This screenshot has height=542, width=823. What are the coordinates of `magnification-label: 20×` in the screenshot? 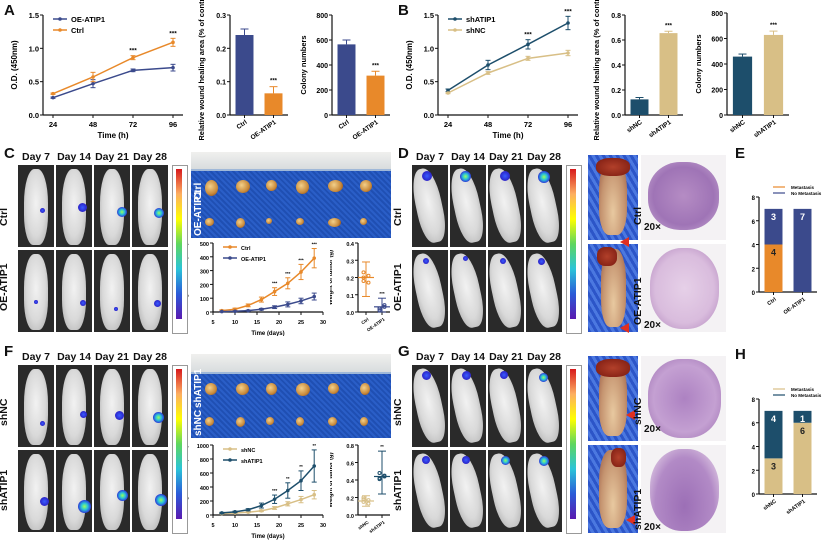 It's located at (652, 325).